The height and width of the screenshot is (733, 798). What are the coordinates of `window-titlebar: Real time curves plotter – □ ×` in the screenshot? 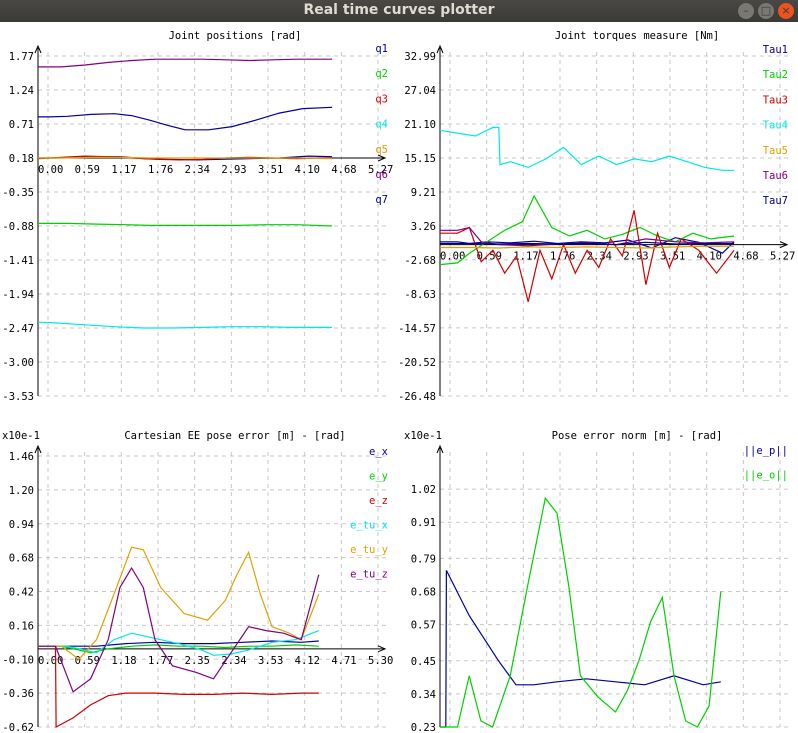 It's located at (399, 11).